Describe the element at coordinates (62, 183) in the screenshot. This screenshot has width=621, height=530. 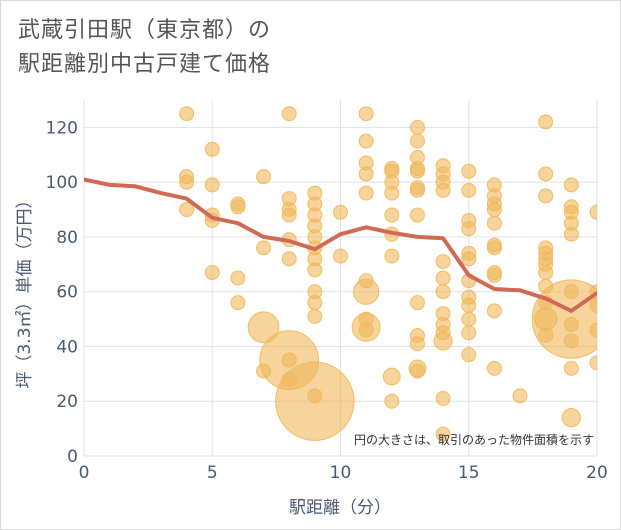
I see `y-tick-label: 100` at that location.